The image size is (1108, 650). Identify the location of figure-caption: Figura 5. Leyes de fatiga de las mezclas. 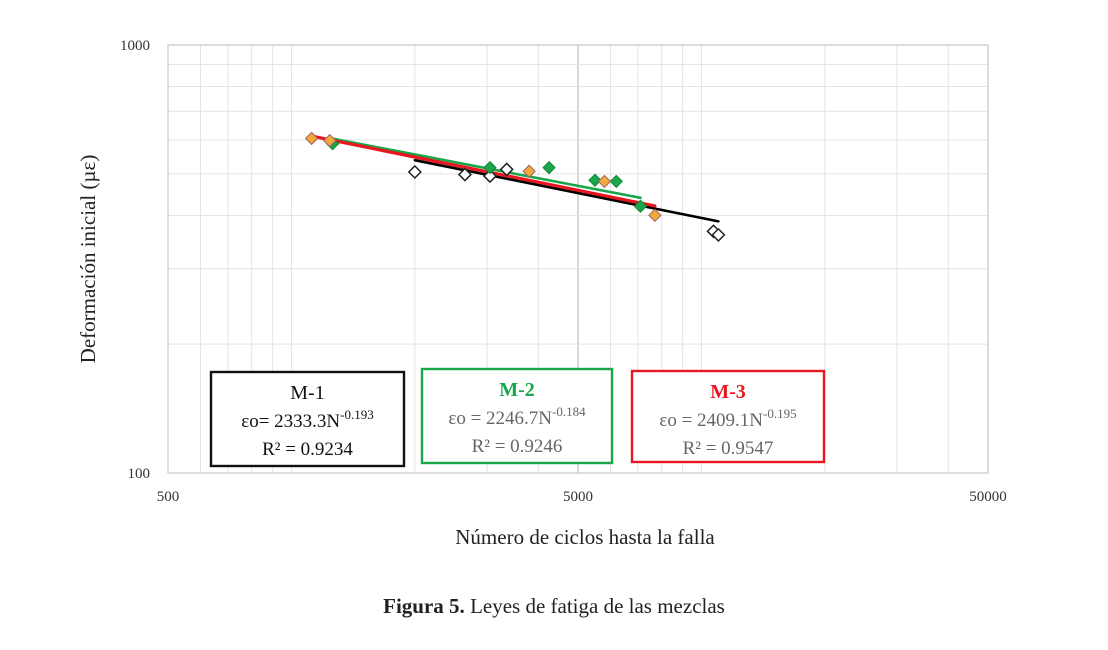
(554, 606).